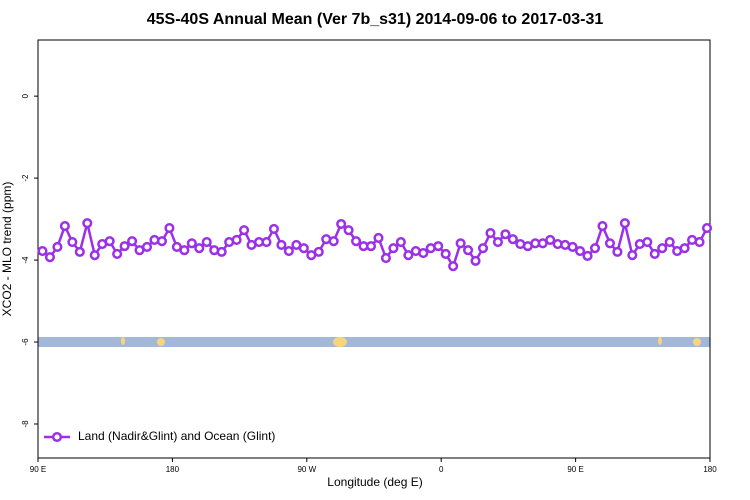 The height and width of the screenshot is (500, 750). What do you see at coordinates (374, 482) in the screenshot?
I see `x-axis-label: Longitude (deg E)` at bounding box center [374, 482].